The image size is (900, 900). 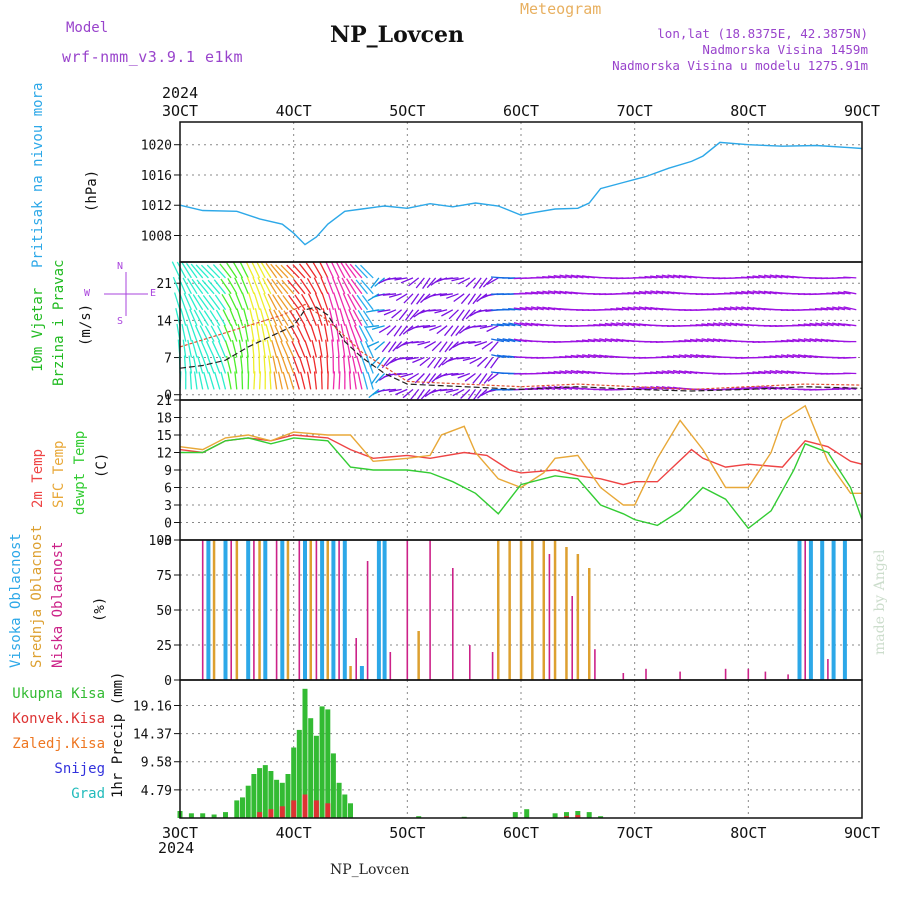 What do you see at coordinates (180, 111) in the screenshot?
I see `time-tick-top: 3OCT` at bounding box center [180, 111].